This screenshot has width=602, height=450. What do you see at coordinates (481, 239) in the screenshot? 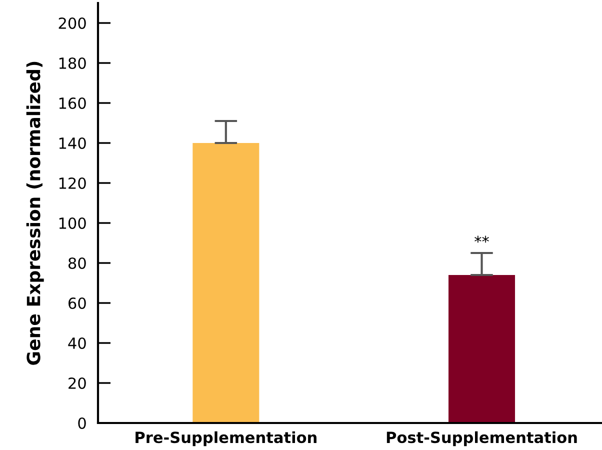
I see `annotation: **` at bounding box center [481, 239].